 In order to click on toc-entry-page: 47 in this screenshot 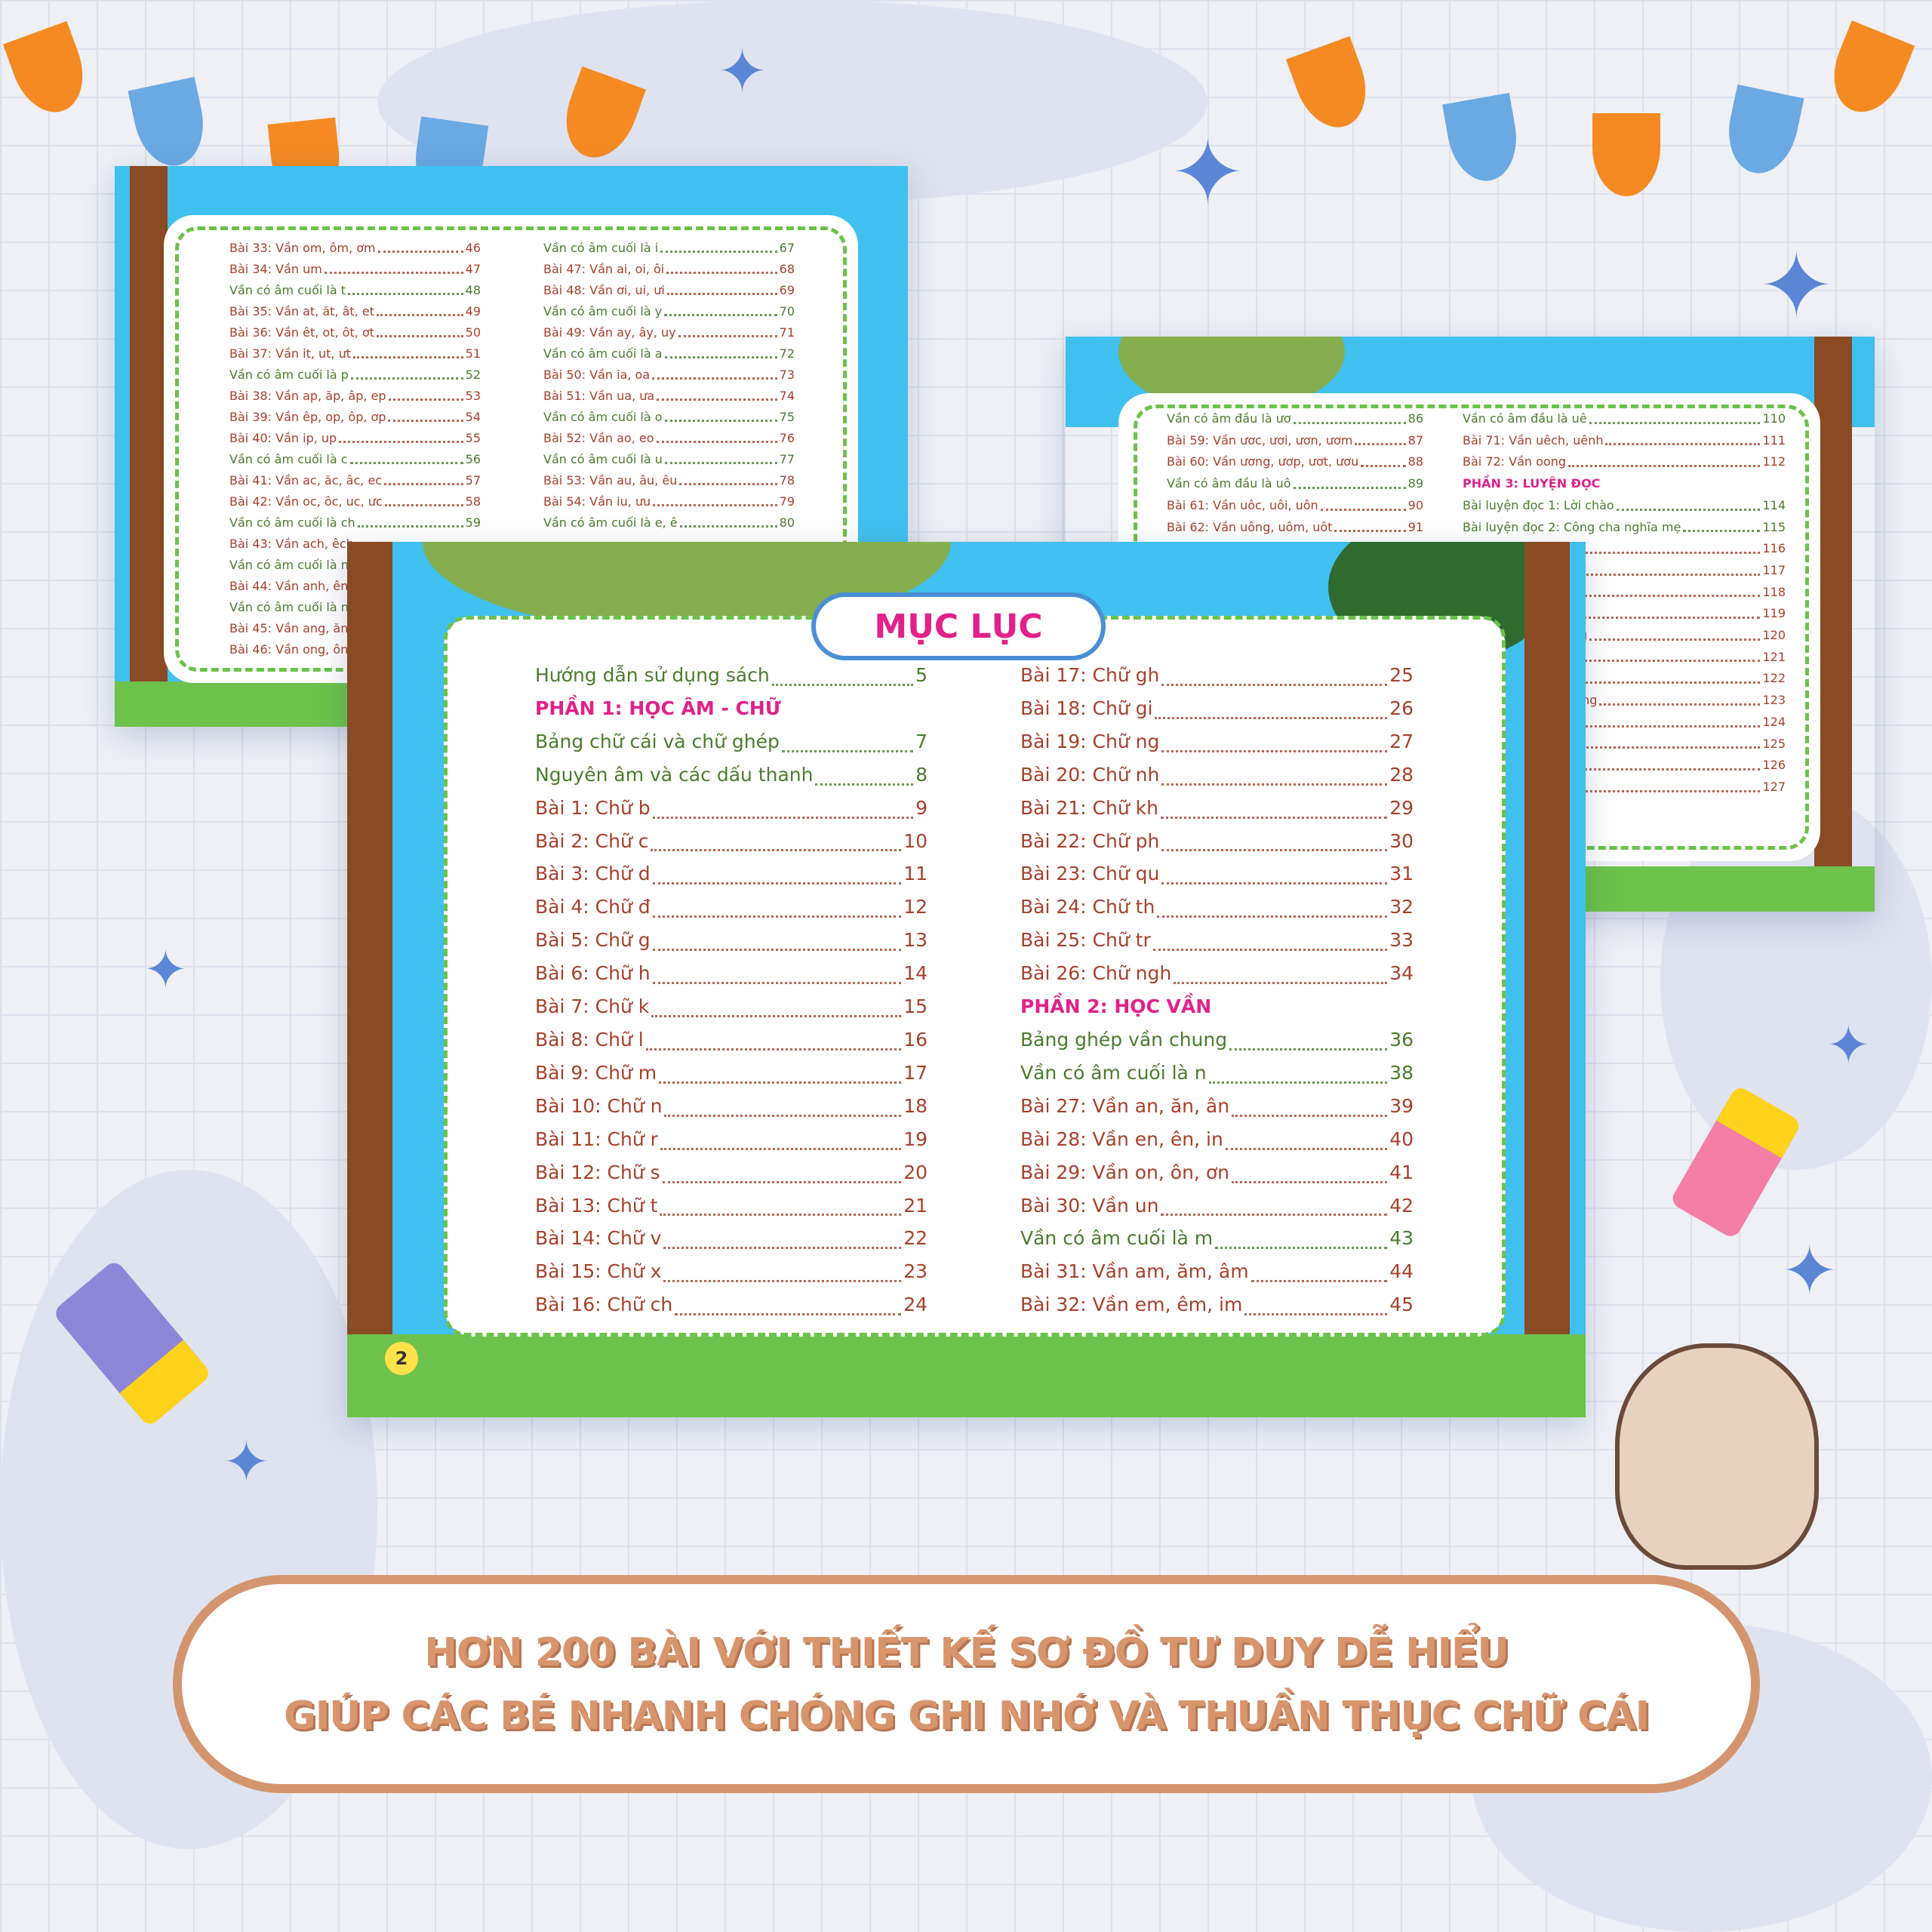, I will do `click(473, 269)`.